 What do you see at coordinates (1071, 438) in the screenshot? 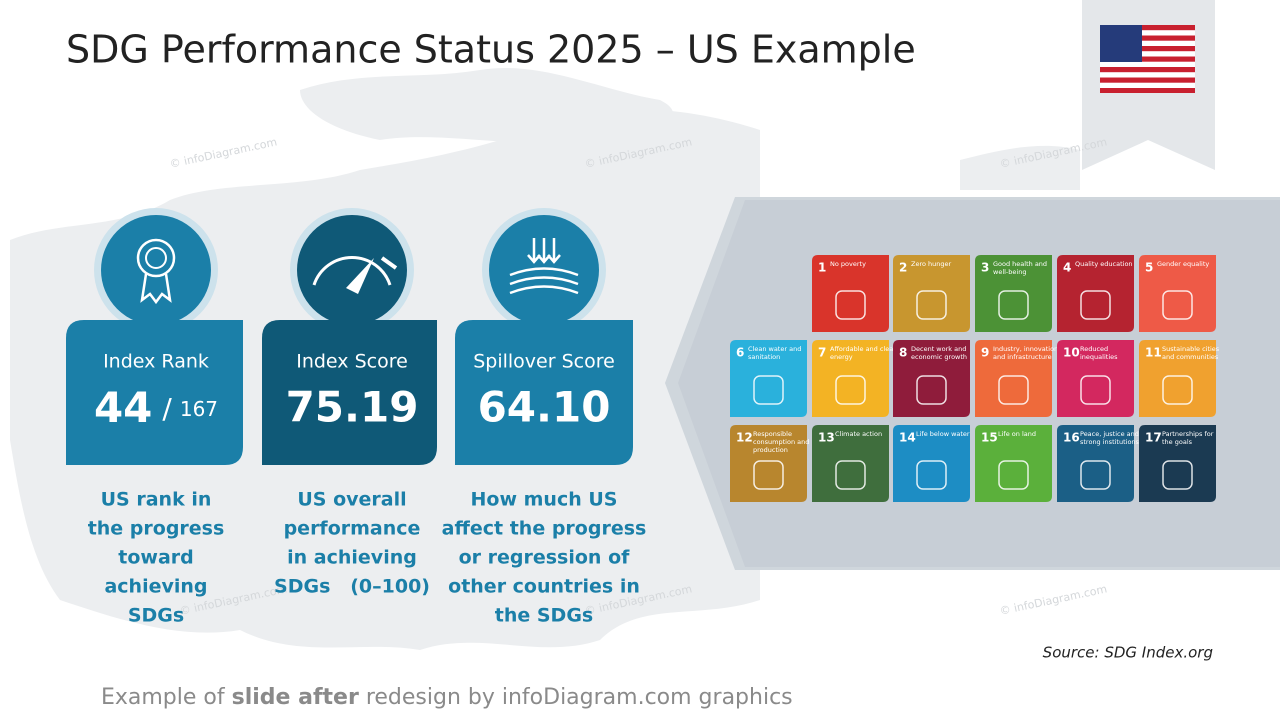
I see `goal-number: 16` at bounding box center [1071, 438].